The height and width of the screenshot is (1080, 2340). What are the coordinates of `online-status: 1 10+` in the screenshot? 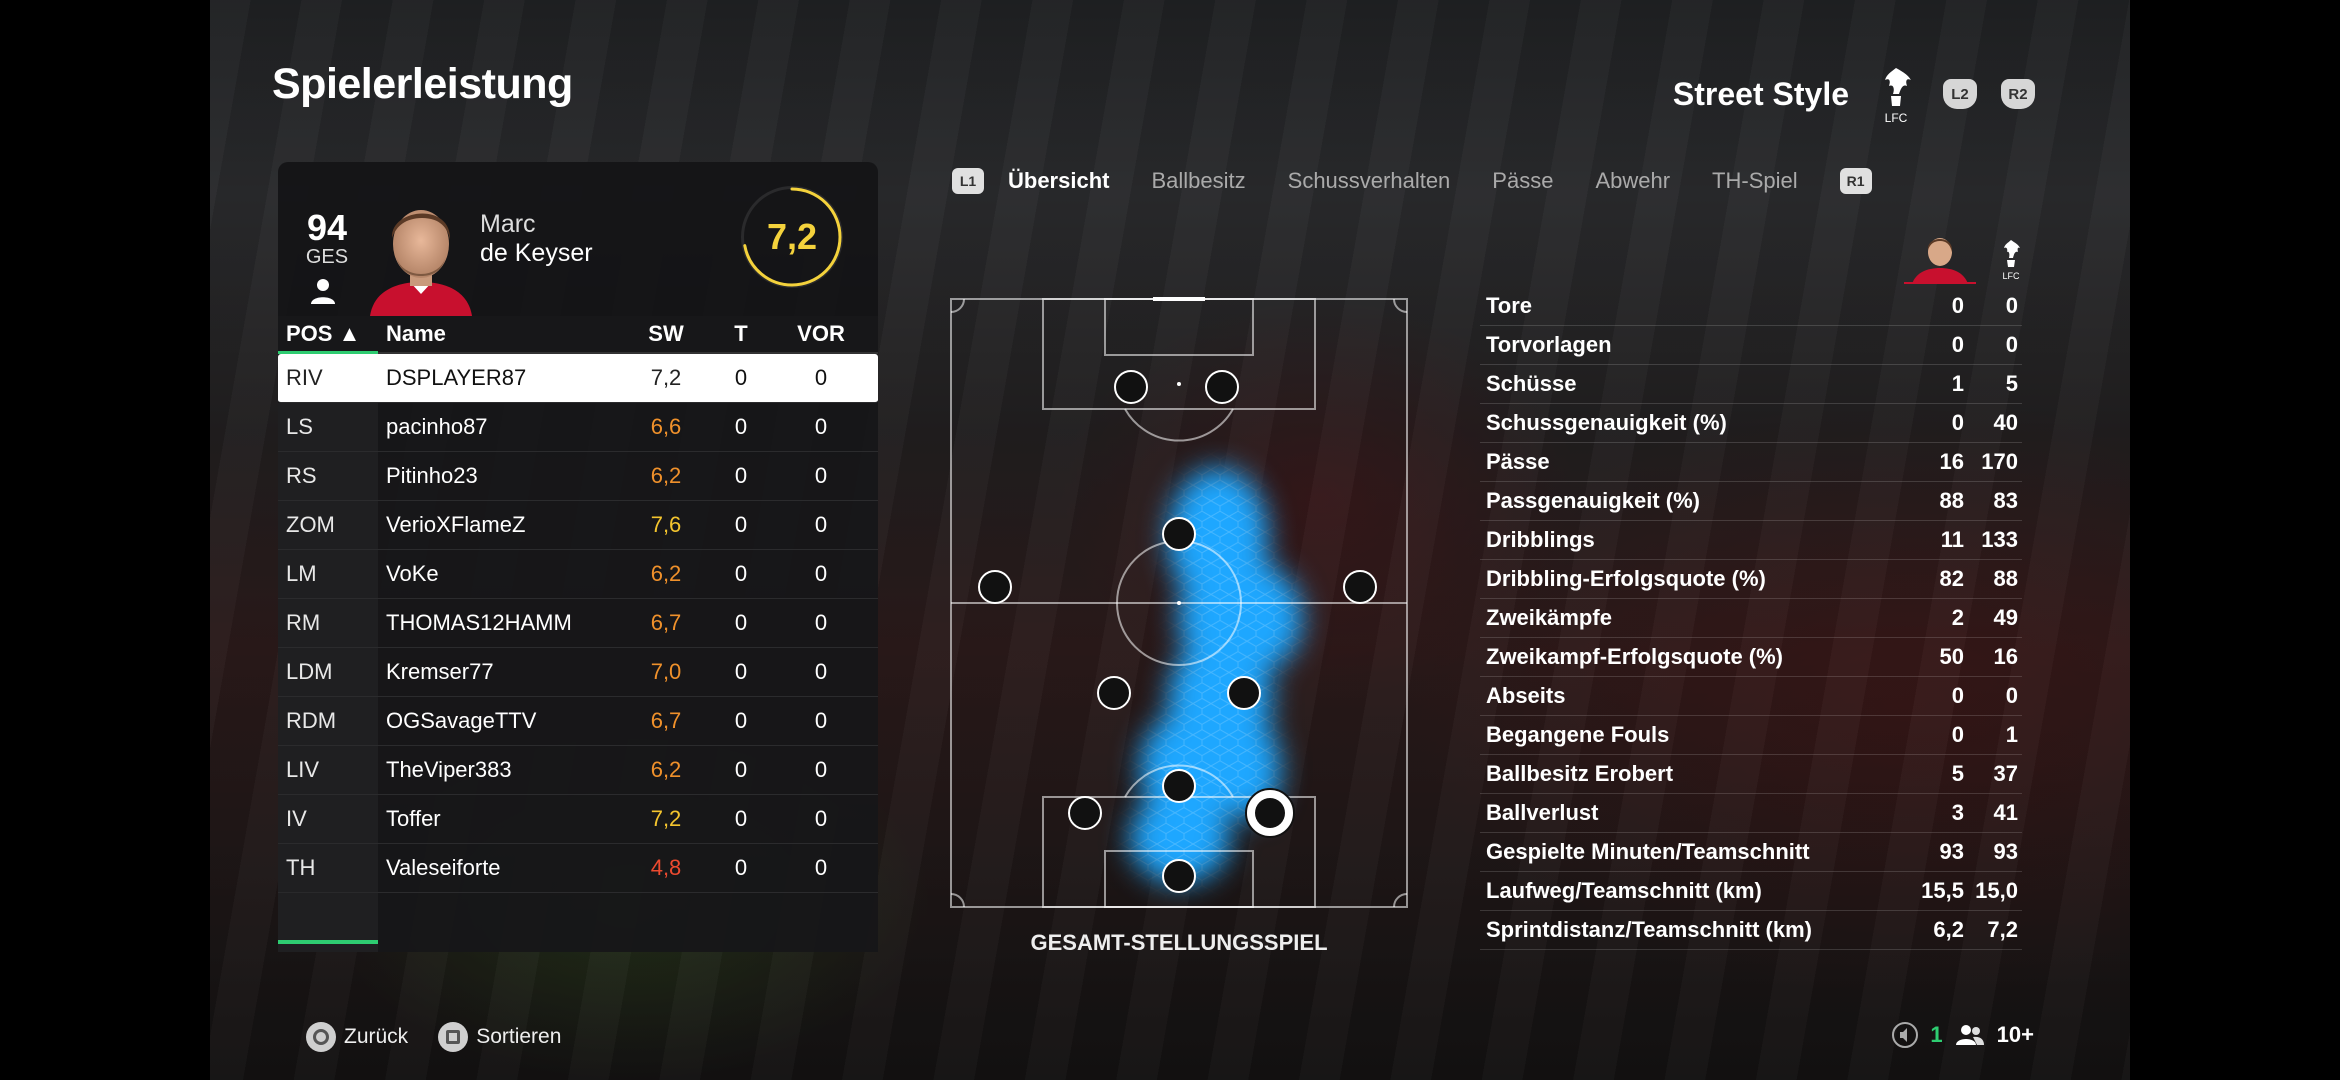 It's located at (1963, 1035).